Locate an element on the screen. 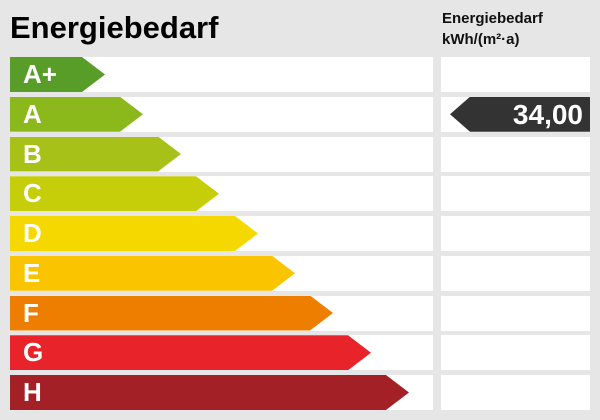 The image size is (600, 420). energy-scale-row: G is located at coordinates (300, 353).